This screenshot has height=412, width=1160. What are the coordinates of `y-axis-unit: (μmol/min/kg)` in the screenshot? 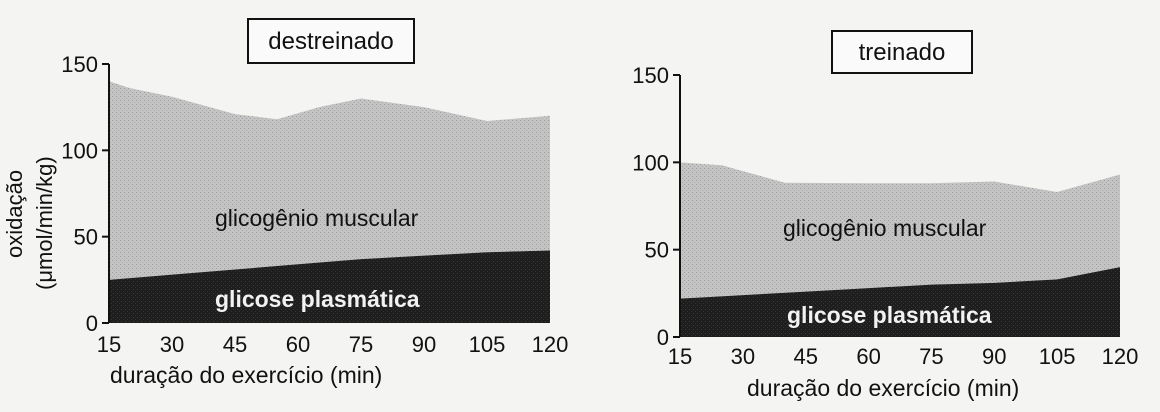 It's located at (44, 223).